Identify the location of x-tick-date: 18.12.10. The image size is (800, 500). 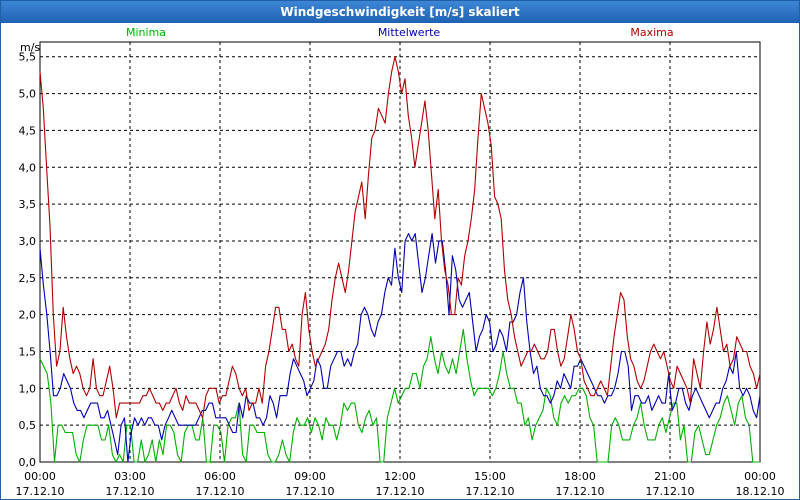
(760, 491).